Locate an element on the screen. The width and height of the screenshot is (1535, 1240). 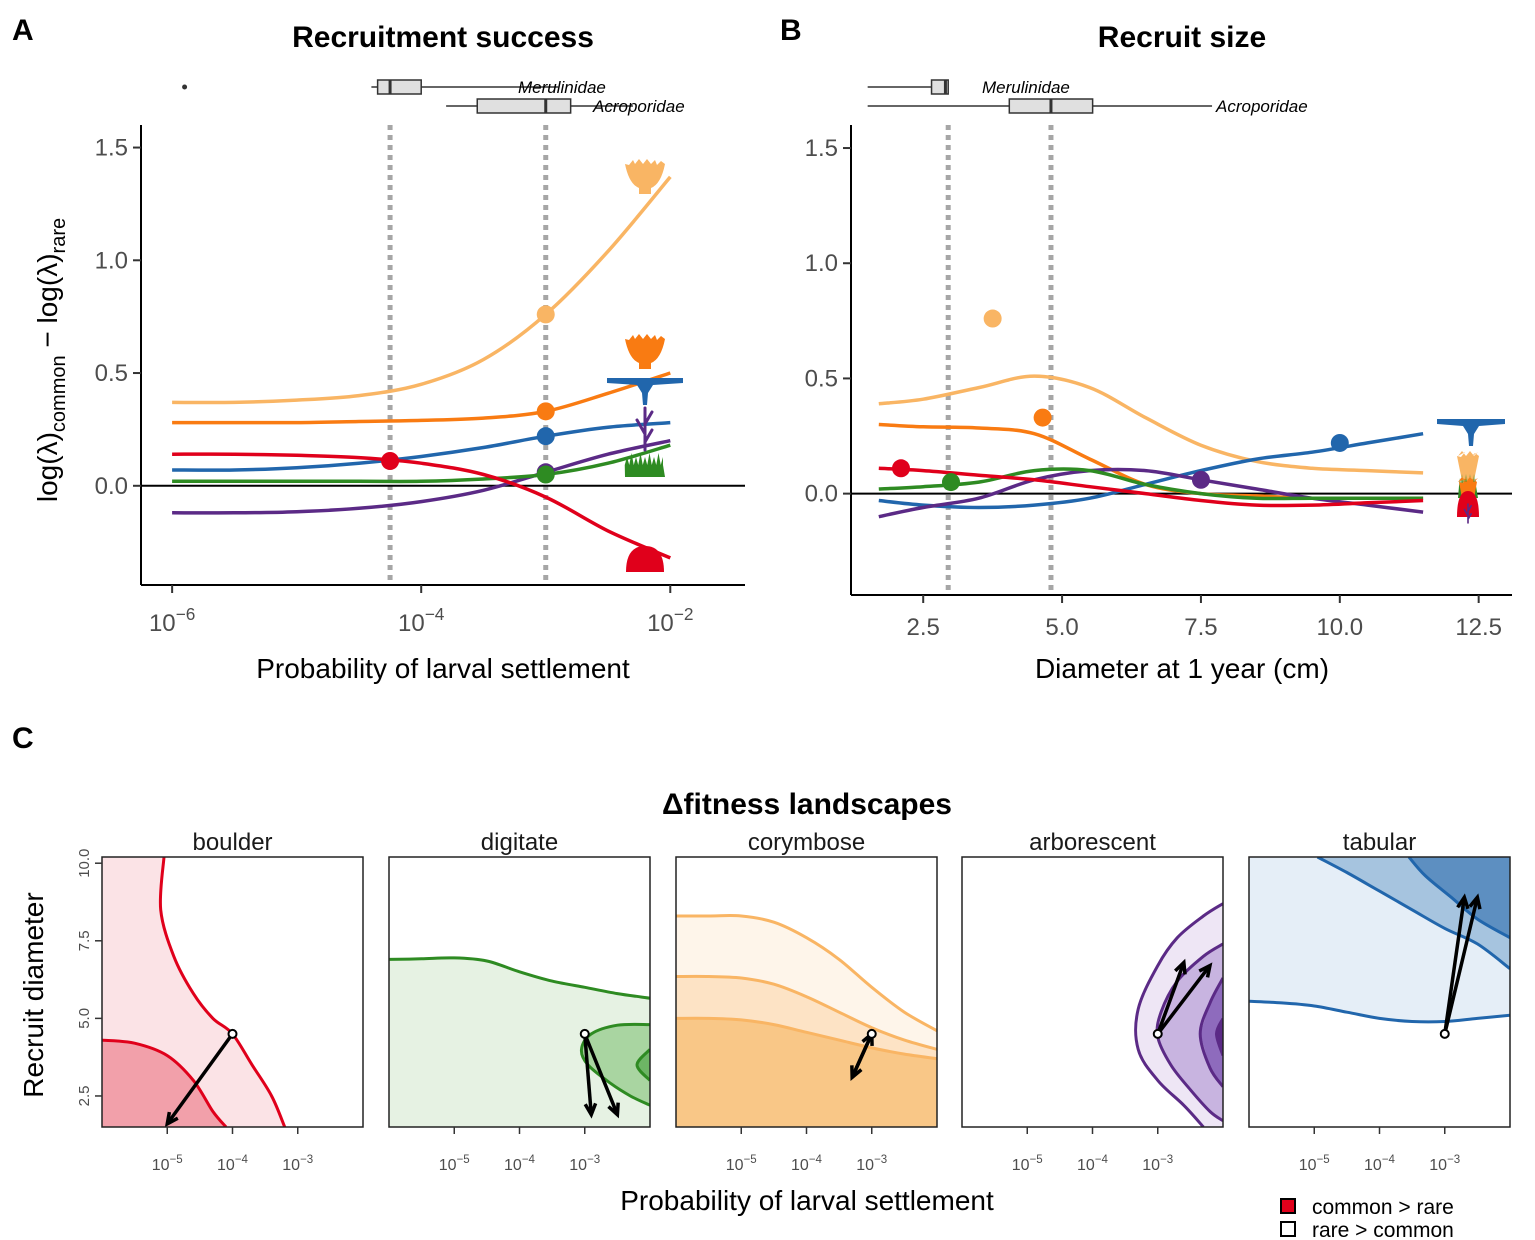
y-tick-label: 1.0 is located at coordinates (111, 260).